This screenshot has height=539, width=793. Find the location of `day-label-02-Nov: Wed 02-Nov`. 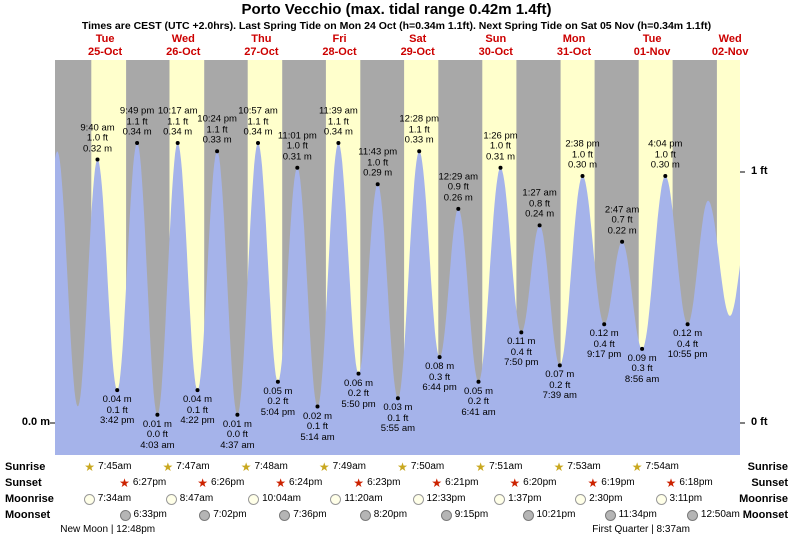

day-label-02-Nov: Wed 02-Nov is located at coordinates (730, 45).